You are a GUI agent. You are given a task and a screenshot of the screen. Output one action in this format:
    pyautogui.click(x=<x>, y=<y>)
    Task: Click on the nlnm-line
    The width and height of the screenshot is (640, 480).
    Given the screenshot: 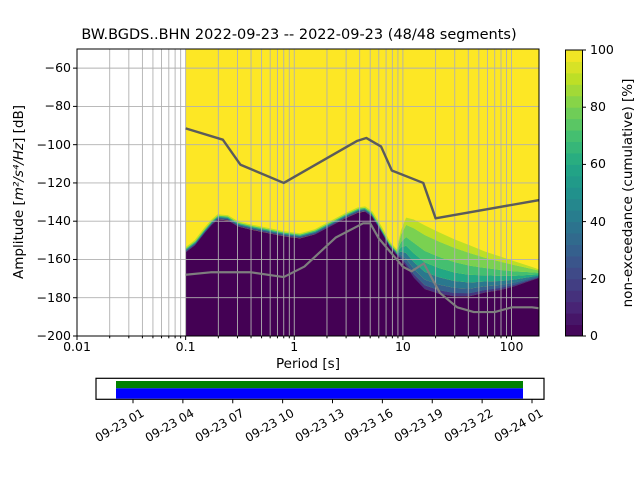 What is the action you would take?
    pyautogui.click(x=362, y=268)
    